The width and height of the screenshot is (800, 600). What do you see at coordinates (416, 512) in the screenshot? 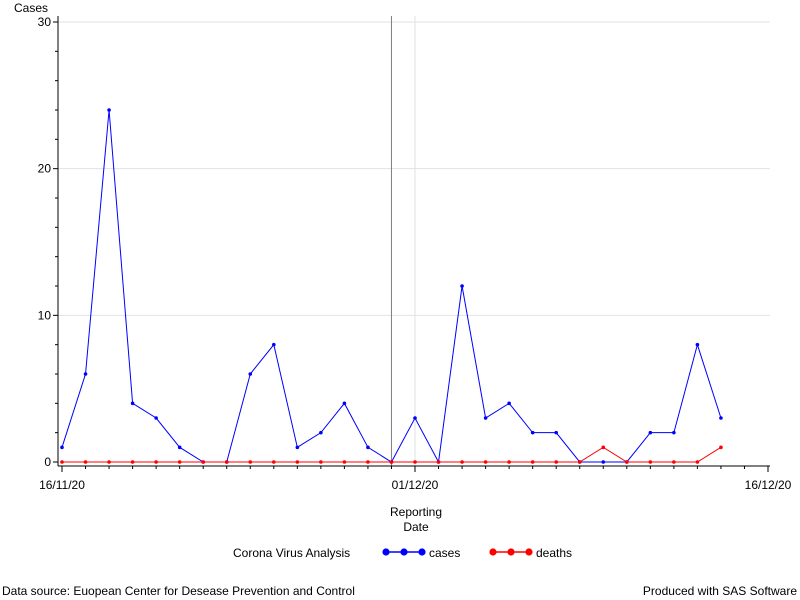
I see `x-axis-label-line-1: Reporting` at bounding box center [416, 512].